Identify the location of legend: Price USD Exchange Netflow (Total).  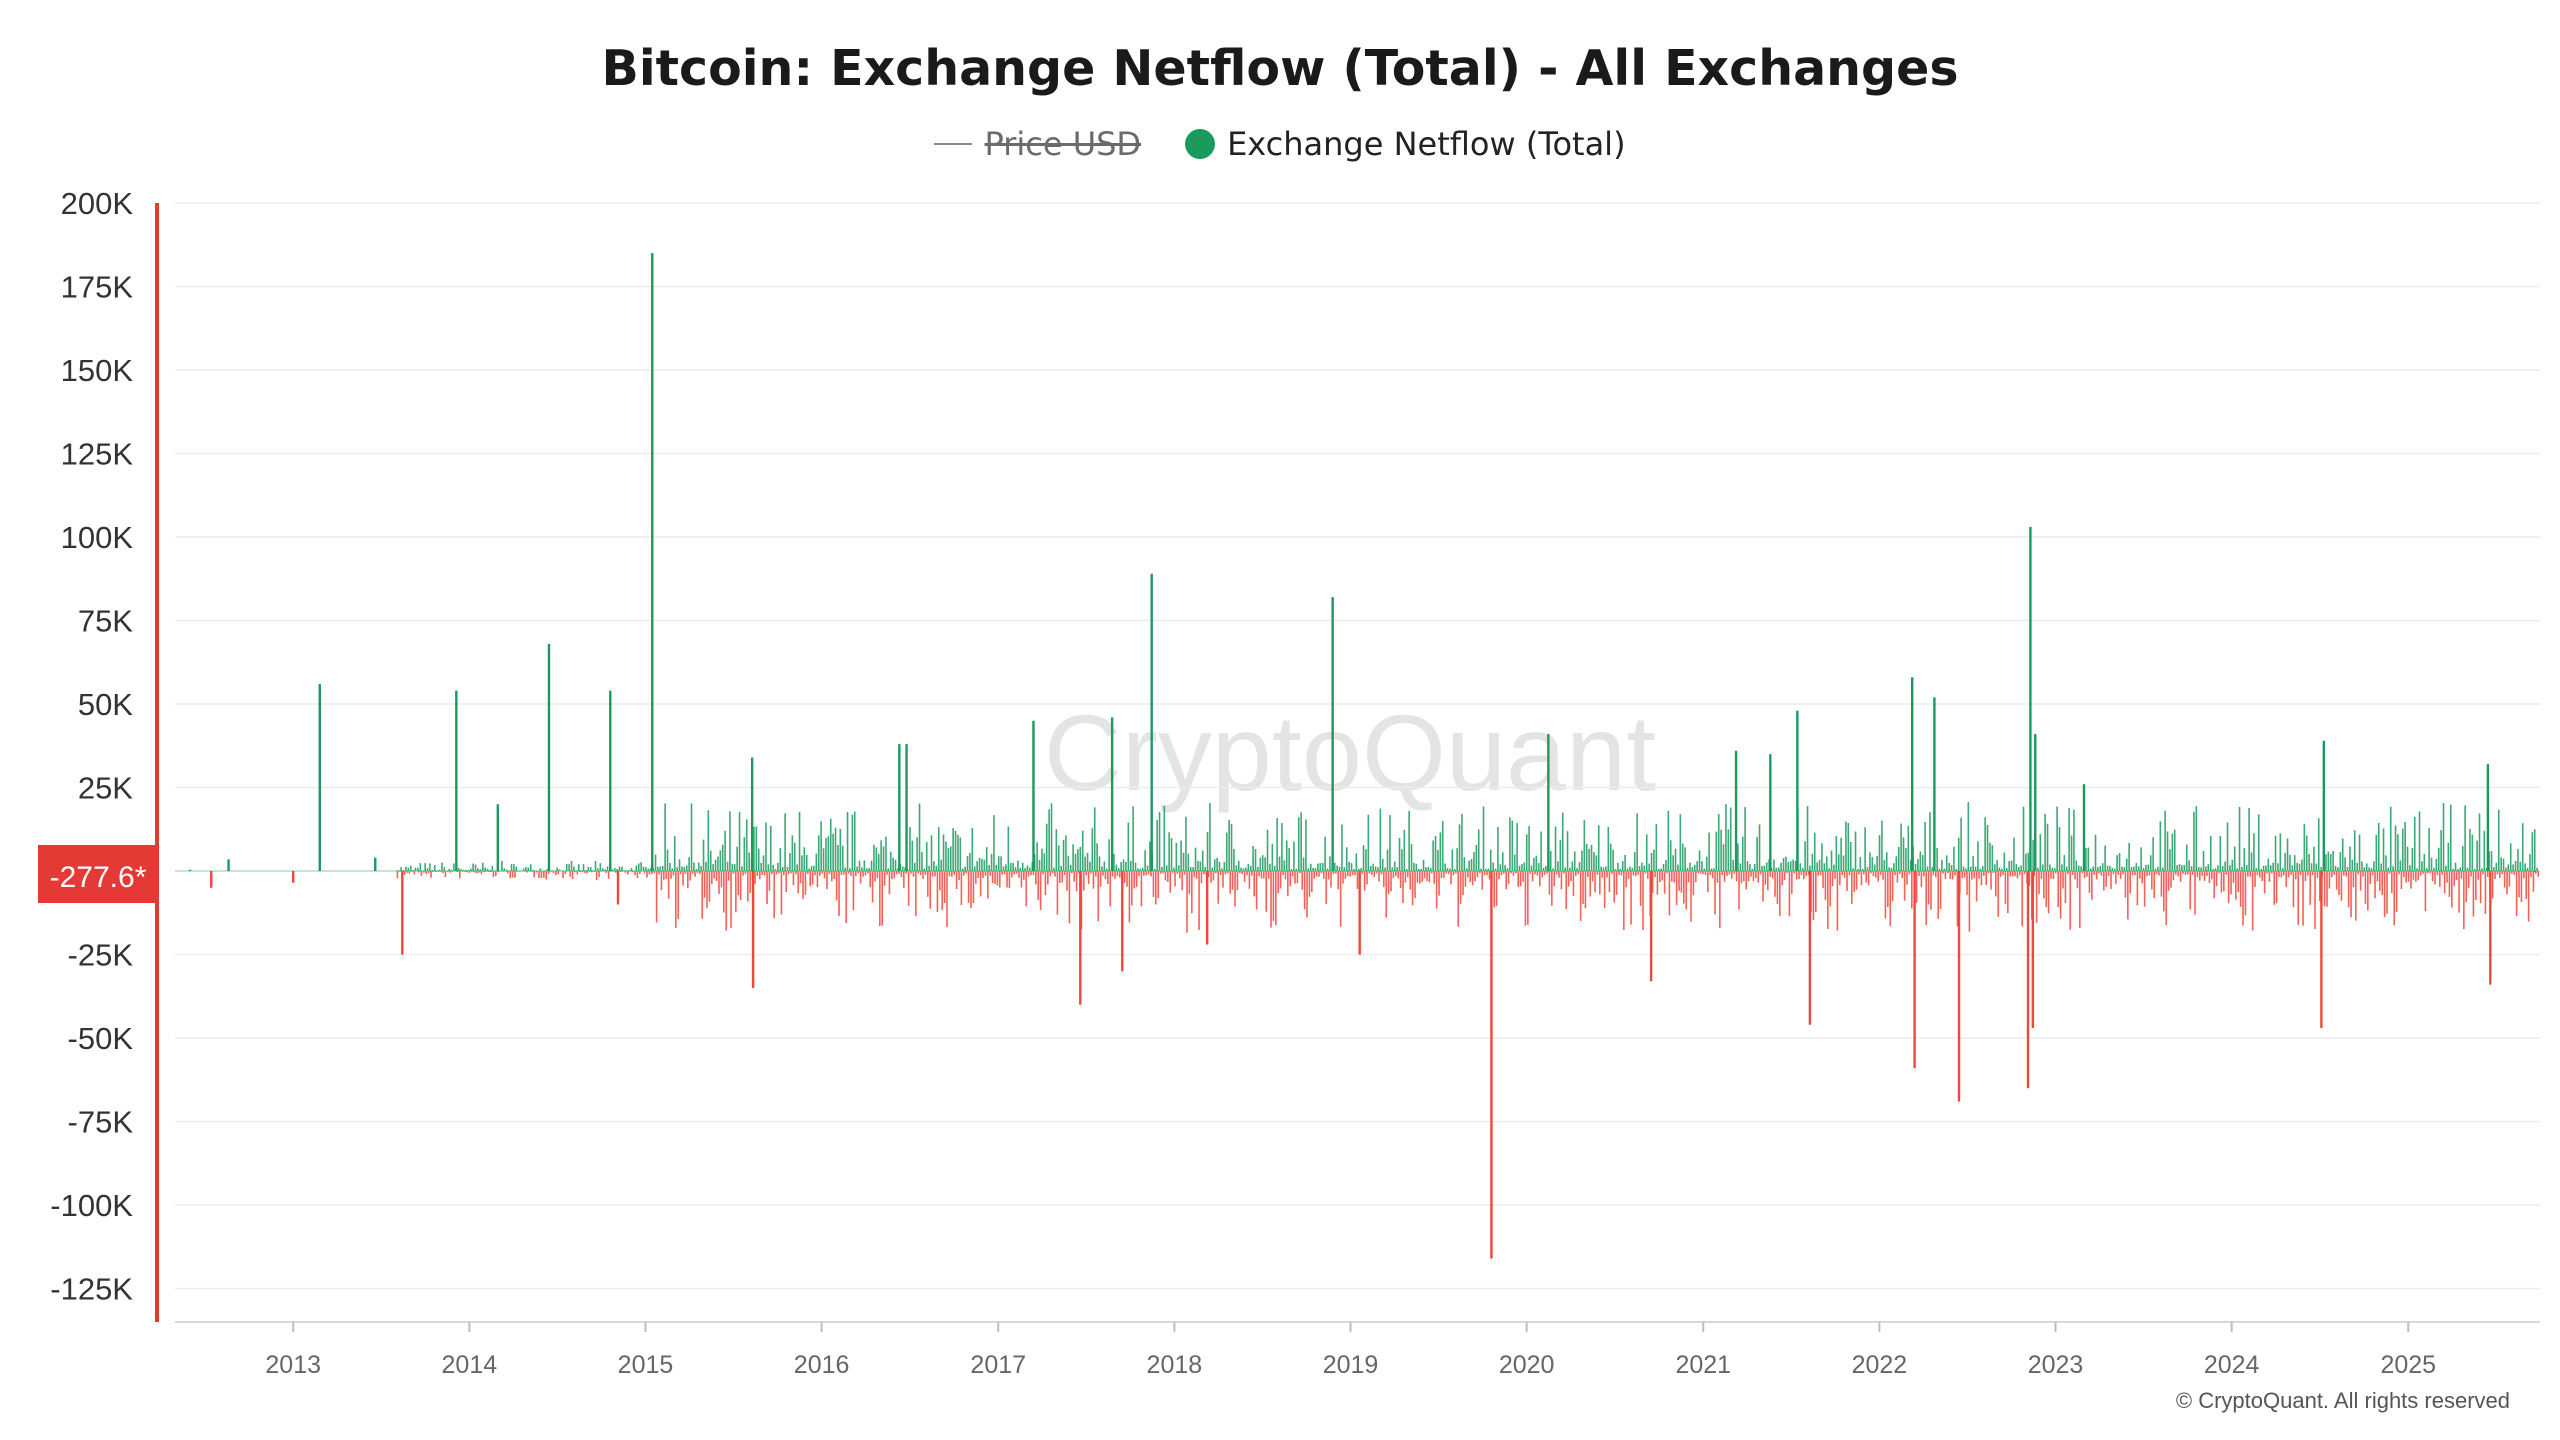
(1280, 144).